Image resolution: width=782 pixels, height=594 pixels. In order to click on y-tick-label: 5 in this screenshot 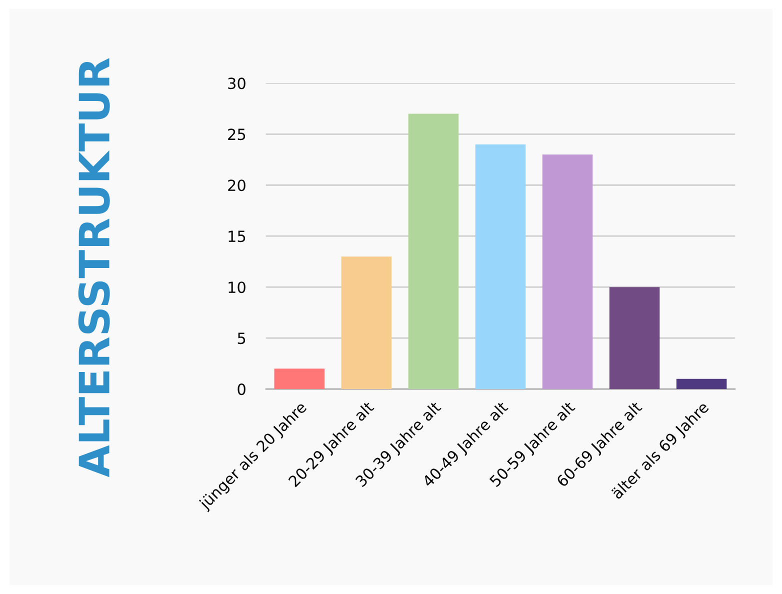, I will do `click(242, 338)`.